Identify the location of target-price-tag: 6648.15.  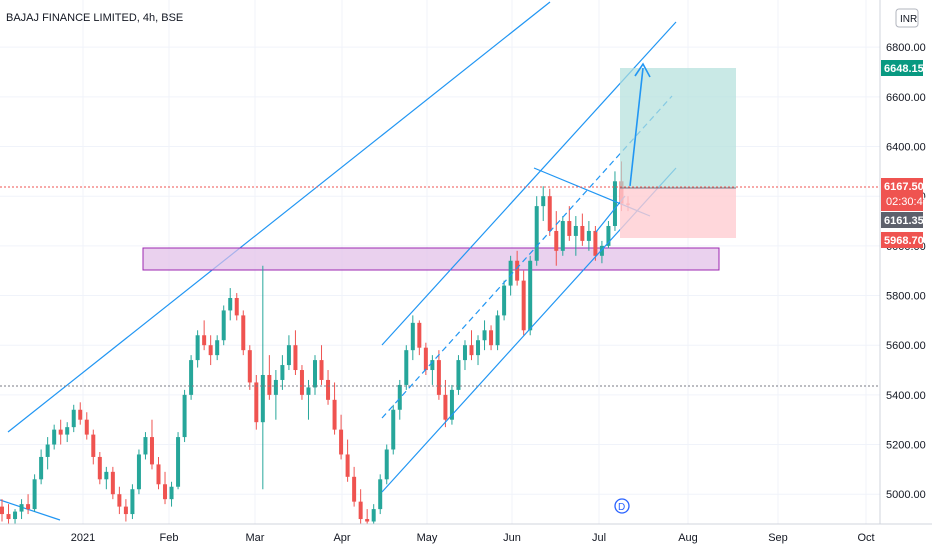
(902, 68).